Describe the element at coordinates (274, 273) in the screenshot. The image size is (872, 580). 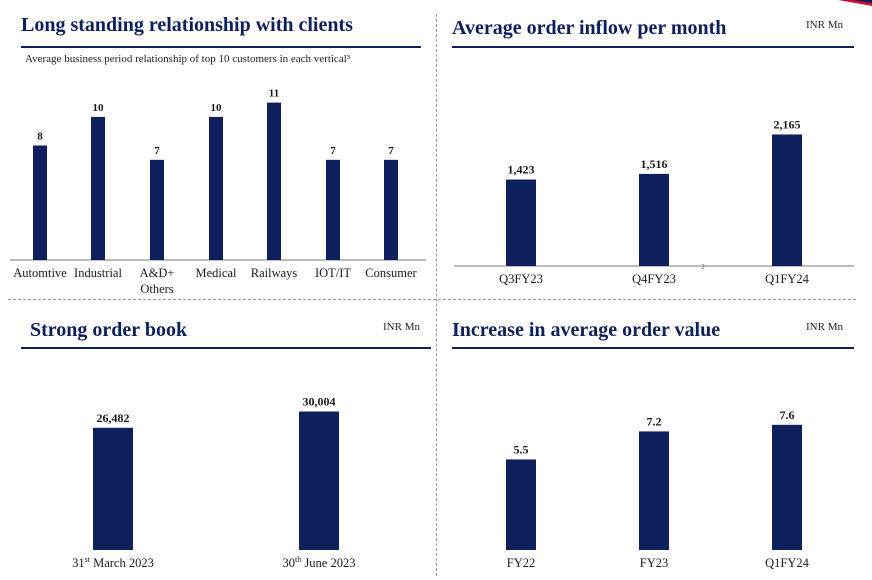
I see `category-label: Railways` at that location.